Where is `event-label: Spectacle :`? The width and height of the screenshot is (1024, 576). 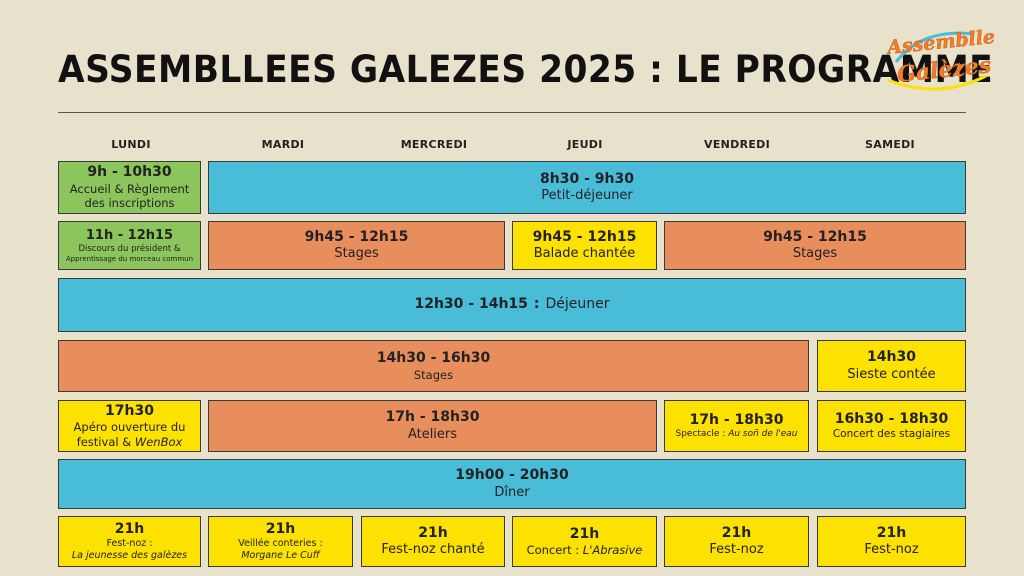 event-label: Spectacle : is located at coordinates (702, 434).